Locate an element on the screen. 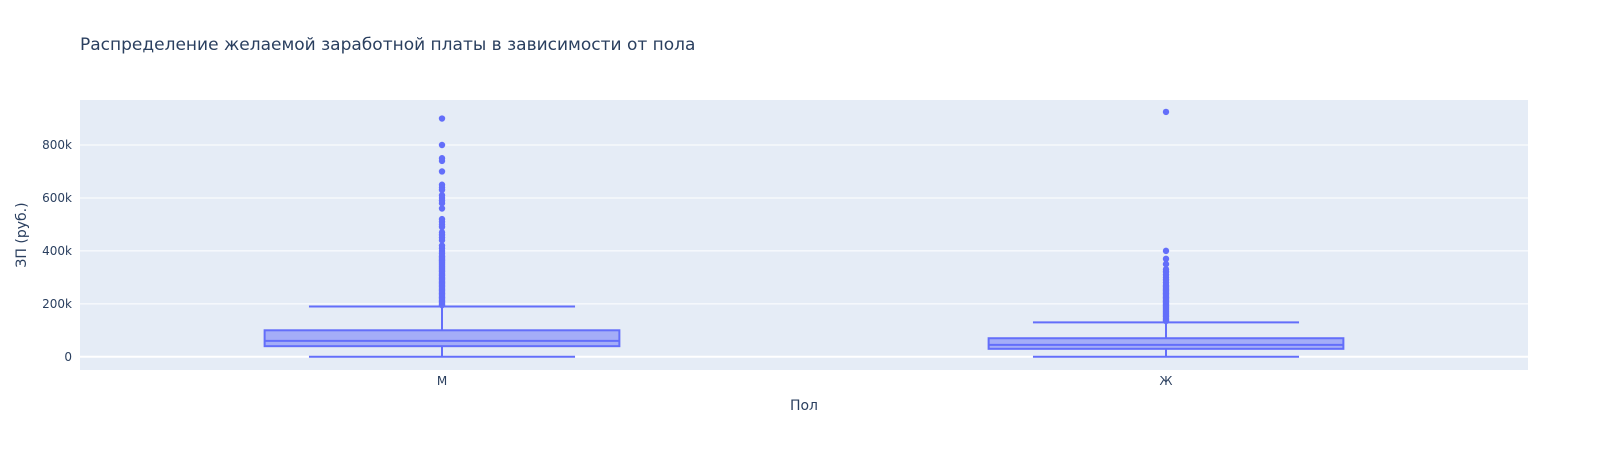  y-tick-label: 600k is located at coordinates (57, 198).